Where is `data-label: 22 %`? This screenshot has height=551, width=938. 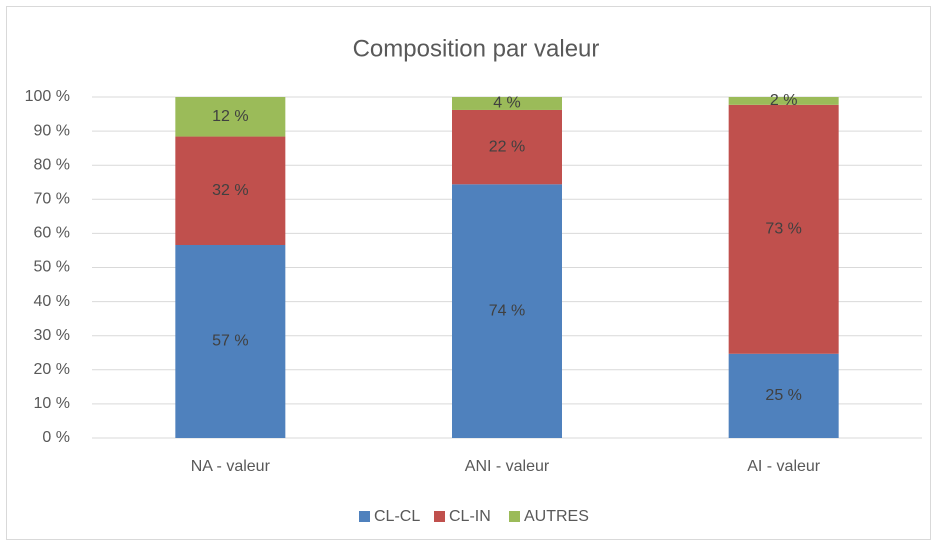
data-label: 22 % is located at coordinates (507, 146).